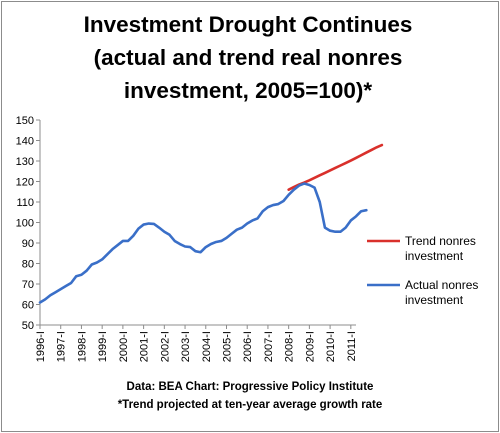 This screenshot has height=433, width=500. I want to click on x-tick-label: 2010-I, so click(331, 346).